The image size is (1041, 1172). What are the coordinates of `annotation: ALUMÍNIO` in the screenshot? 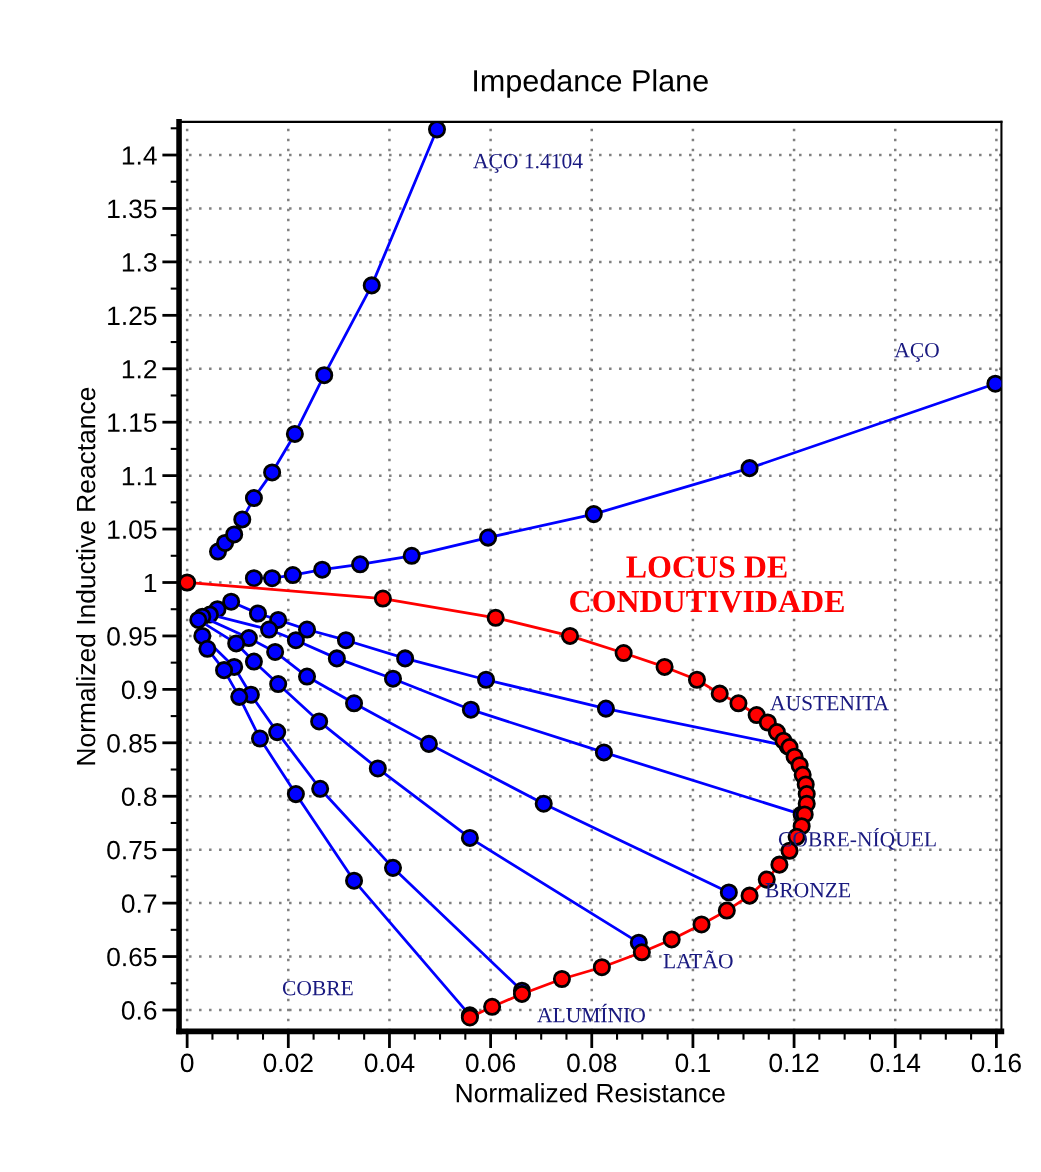 It's located at (591, 1013).